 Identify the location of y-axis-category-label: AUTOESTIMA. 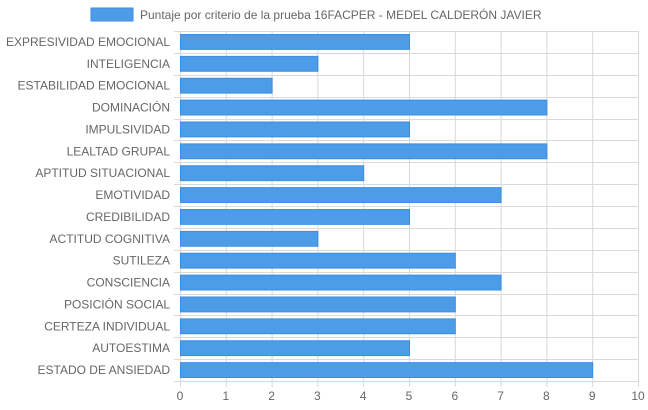
(131, 348).